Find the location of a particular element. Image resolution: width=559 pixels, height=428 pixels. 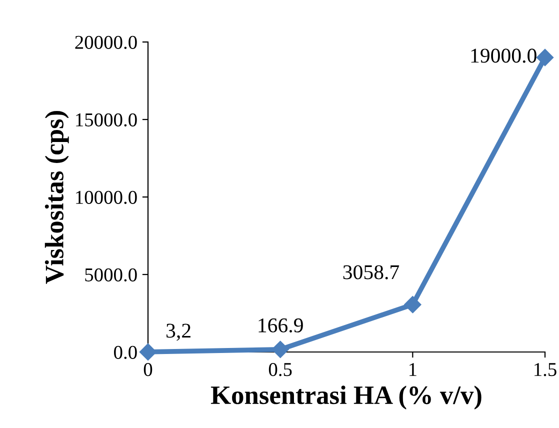

data-label: 3058.7 is located at coordinates (371, 272).